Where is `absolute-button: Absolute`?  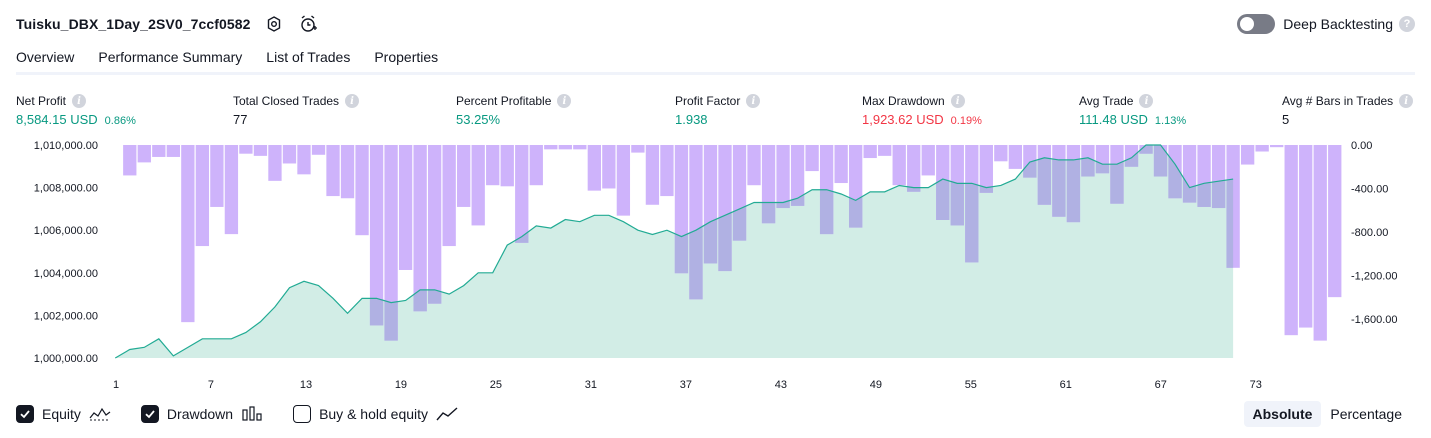 absolute-button: Absolute is located at coordinates (1282, 414).